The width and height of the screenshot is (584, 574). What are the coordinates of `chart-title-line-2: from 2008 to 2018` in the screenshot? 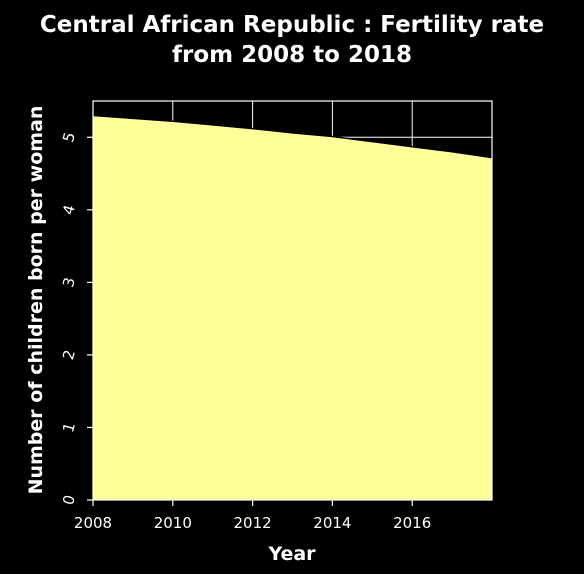 It's located at (292, 55).